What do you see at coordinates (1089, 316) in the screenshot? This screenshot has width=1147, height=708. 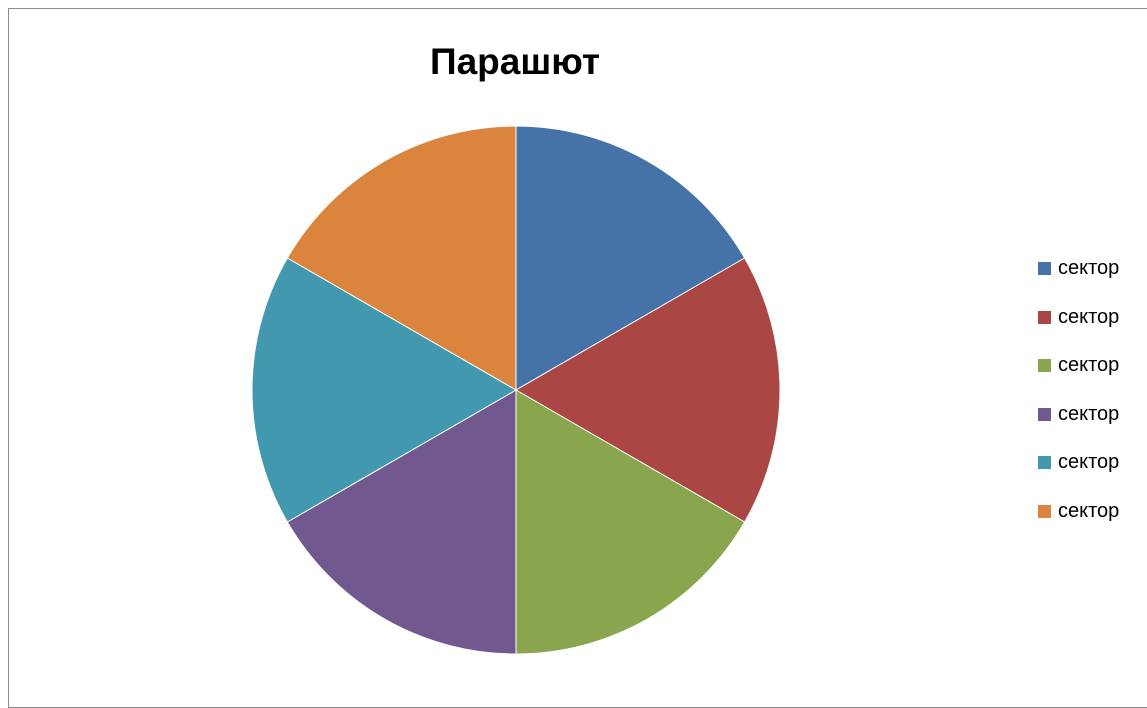 I see `legend-label-2: сектор` at bounding box center [1089, 316].